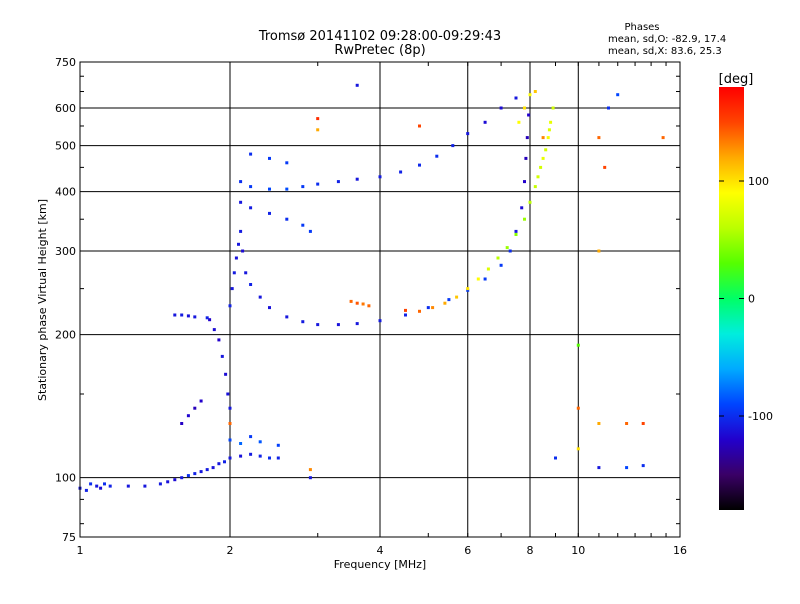 Image resolution: width=800 pixels, height=604 pixels. I want to click on x-axis-label: Frequency [MHz], so click(380, 564).